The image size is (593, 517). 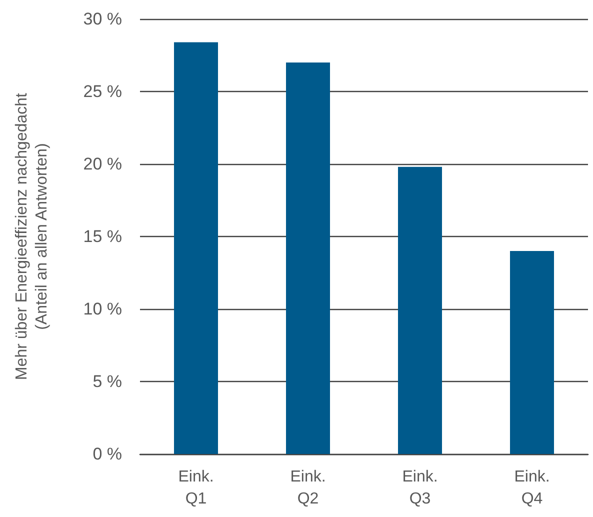 What do you see at coordinates (102, 164) in the screenshot?
I see `y-tick-label: 20 %` at bounding box center [102, 164].